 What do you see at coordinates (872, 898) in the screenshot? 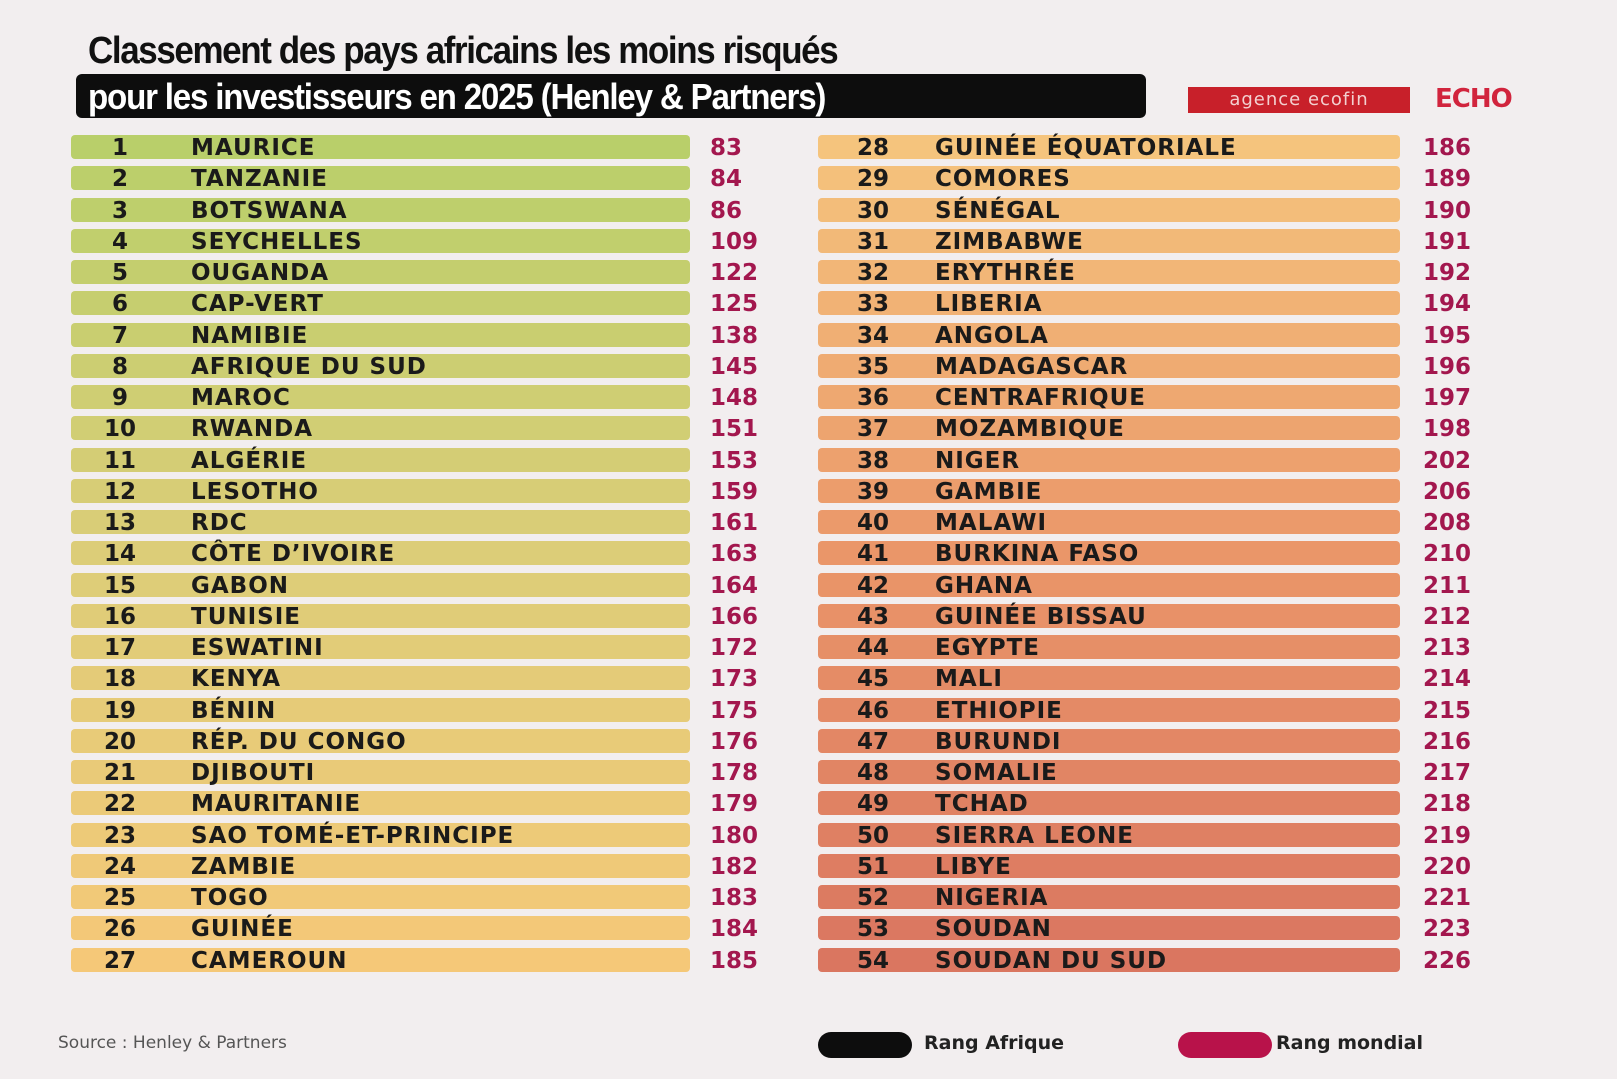
I see `africa-rank: 52` at bounding box center [872, 898].